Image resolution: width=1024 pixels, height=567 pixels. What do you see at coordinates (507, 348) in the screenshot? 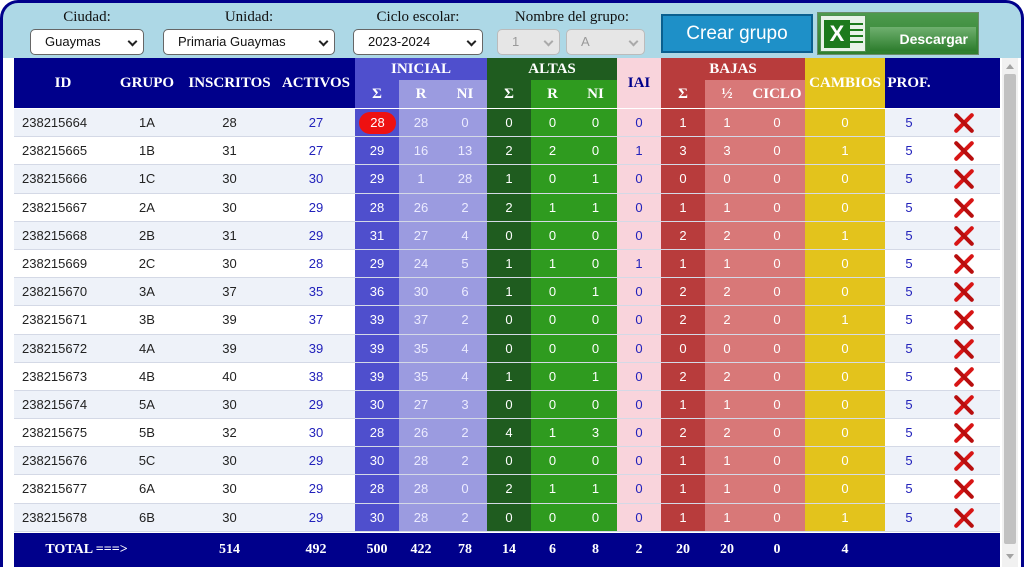
I see `table-row: 238215672 4A 39 39 39 35 4 0 0 0 0 0 0 0 0 5` at bounding box center [507, 348].